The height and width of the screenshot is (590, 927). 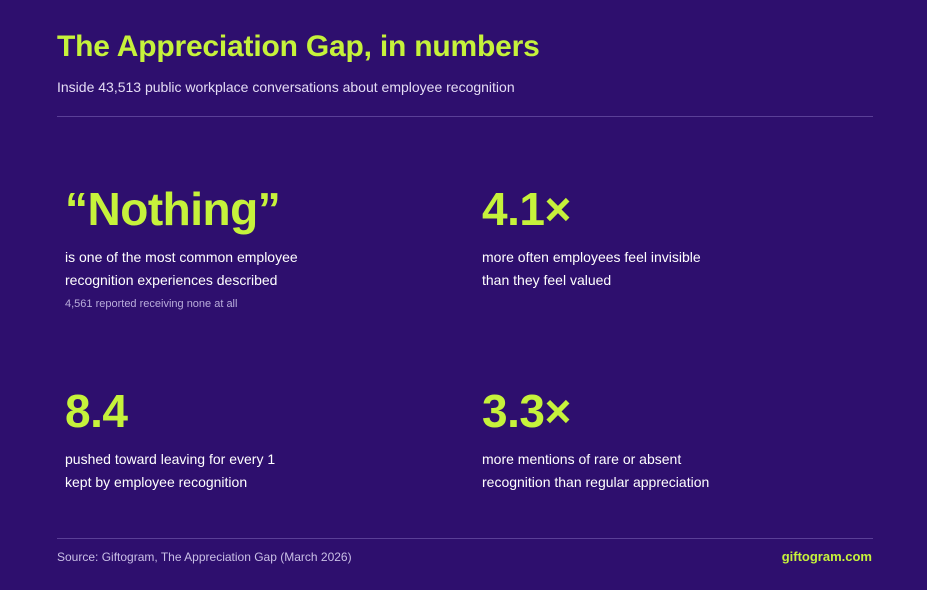 What do you see at coordinates (465, 538) in the screenshot?
I see `footer-divider` at bounding box center [465, 538].